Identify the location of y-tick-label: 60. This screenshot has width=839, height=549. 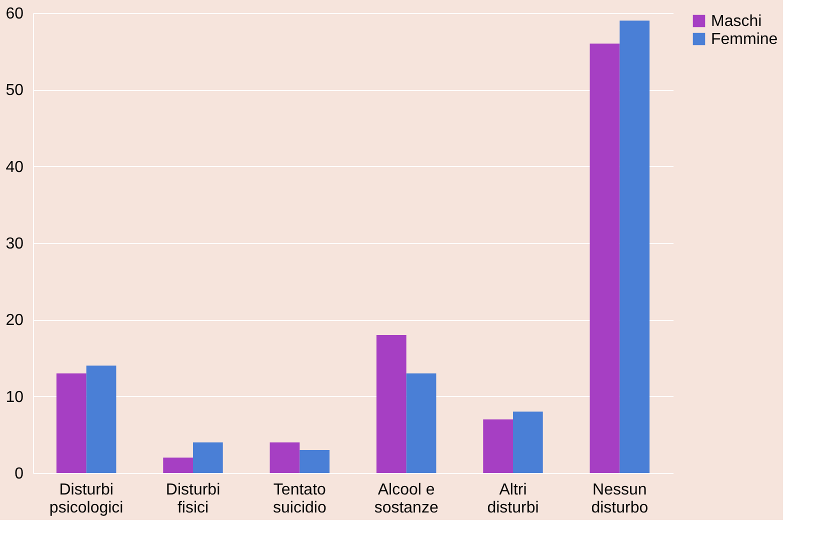
(15, 14).